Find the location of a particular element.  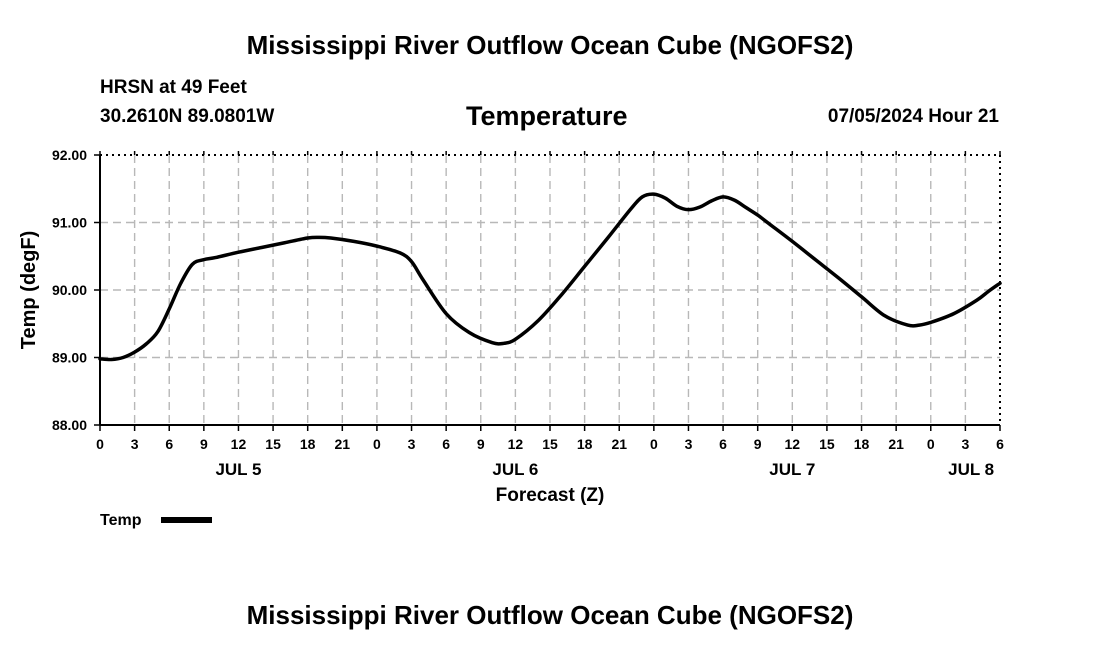

legend-swatch is located at coordinates (186, 520).